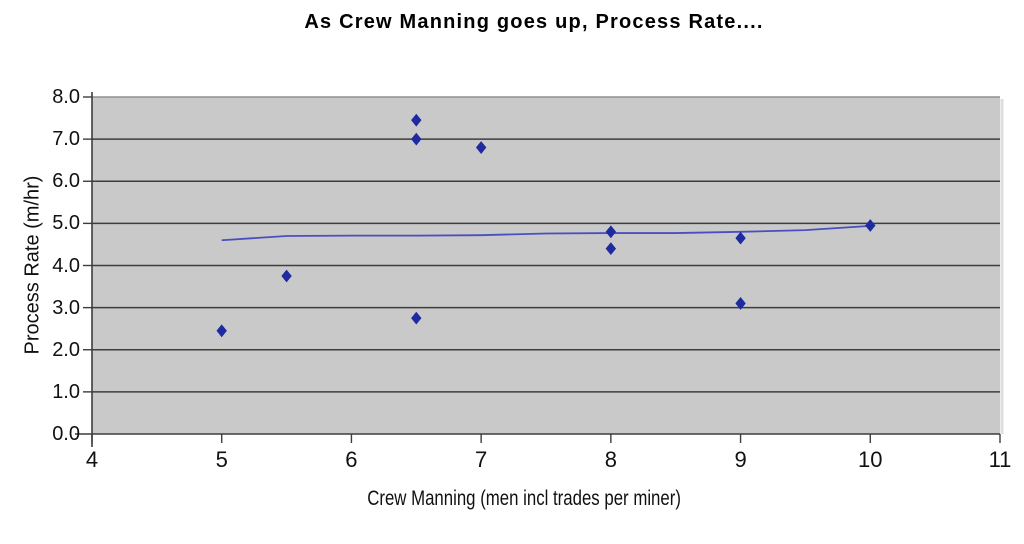  I want to click on y-tick-label: 6.0, so click(66, 181).